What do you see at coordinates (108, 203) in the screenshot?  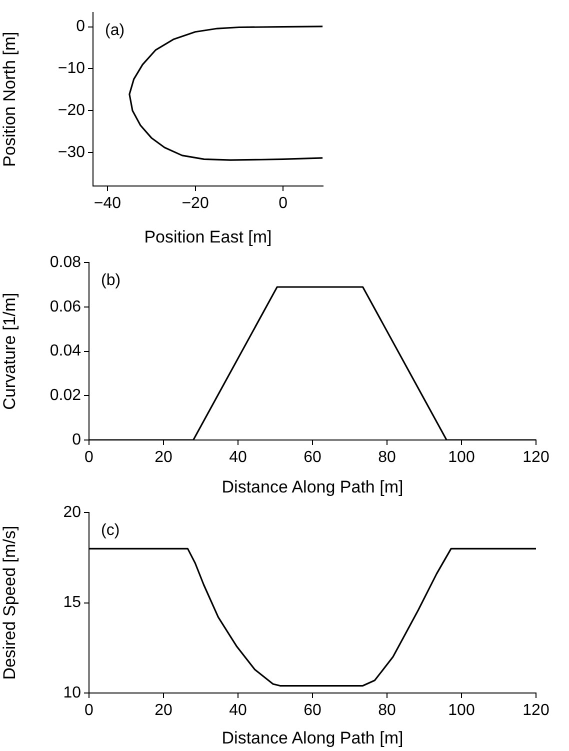 I see `x-tick-label: −40` at bounding box center [108, 203].